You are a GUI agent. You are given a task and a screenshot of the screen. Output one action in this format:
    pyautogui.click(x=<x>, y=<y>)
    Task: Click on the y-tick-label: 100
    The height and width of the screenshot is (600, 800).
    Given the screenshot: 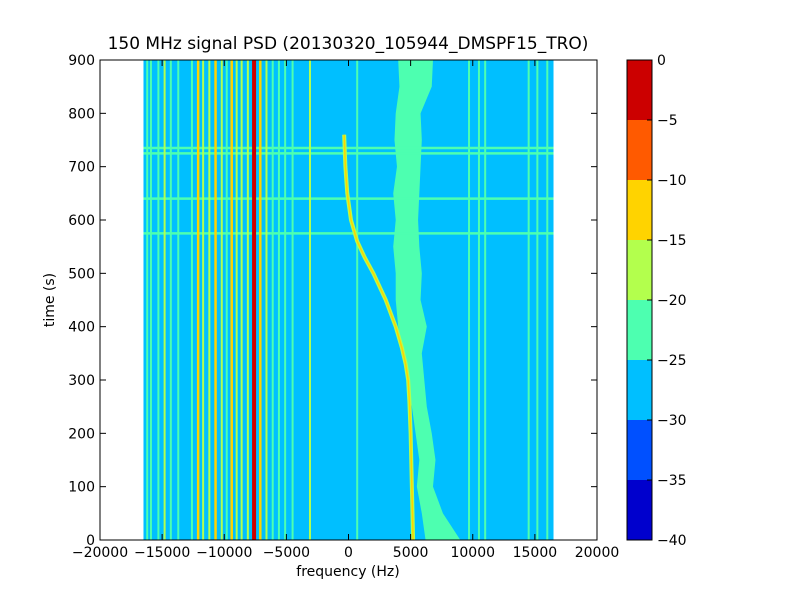 What is the action you would take?
    pyautogui.click(x=81, y=488)
    